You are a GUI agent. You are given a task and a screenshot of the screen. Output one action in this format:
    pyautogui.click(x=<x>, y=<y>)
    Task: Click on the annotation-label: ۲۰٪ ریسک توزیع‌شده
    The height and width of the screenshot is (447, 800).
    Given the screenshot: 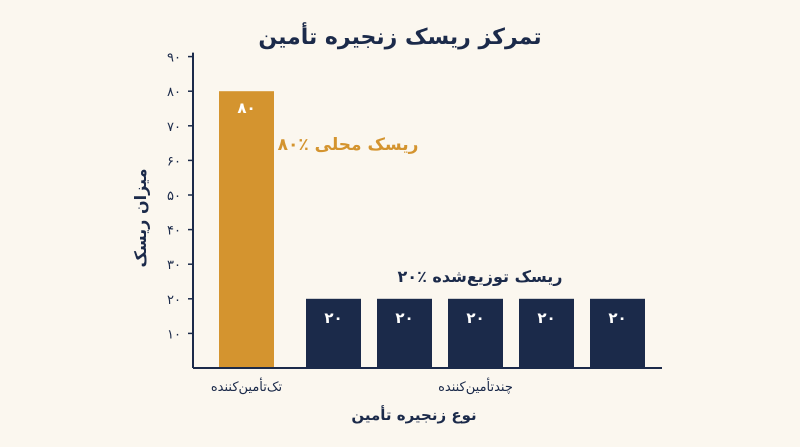 What is the action you would take?
    pyautogui.click(x=480, y=276)
    